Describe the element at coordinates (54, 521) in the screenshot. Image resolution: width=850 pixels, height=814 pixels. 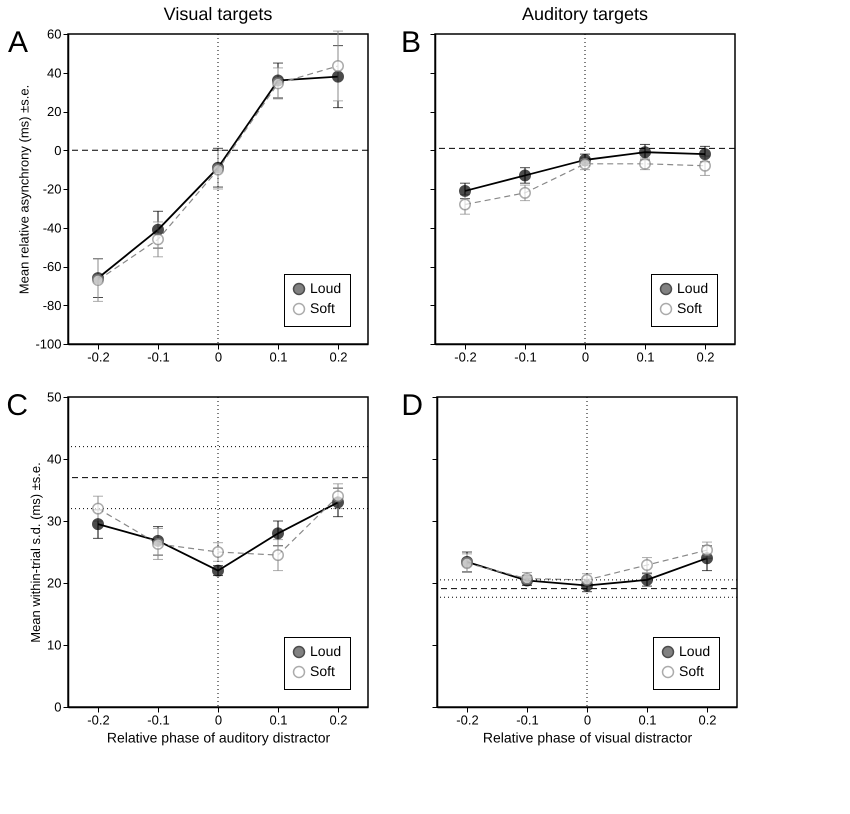
I see `y-tick-label: 30` at that location.